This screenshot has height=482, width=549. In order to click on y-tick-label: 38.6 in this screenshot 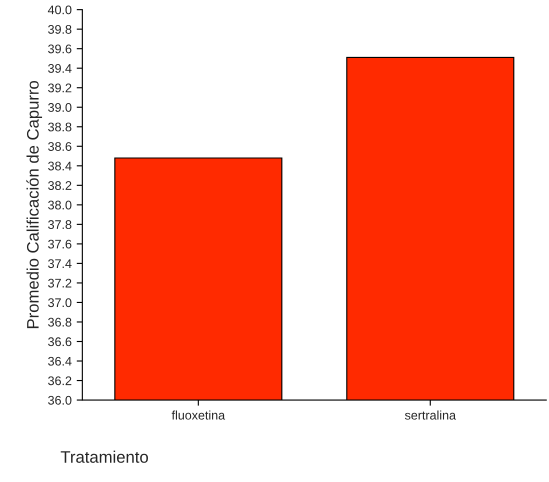, I will do `click(60, 146)`.